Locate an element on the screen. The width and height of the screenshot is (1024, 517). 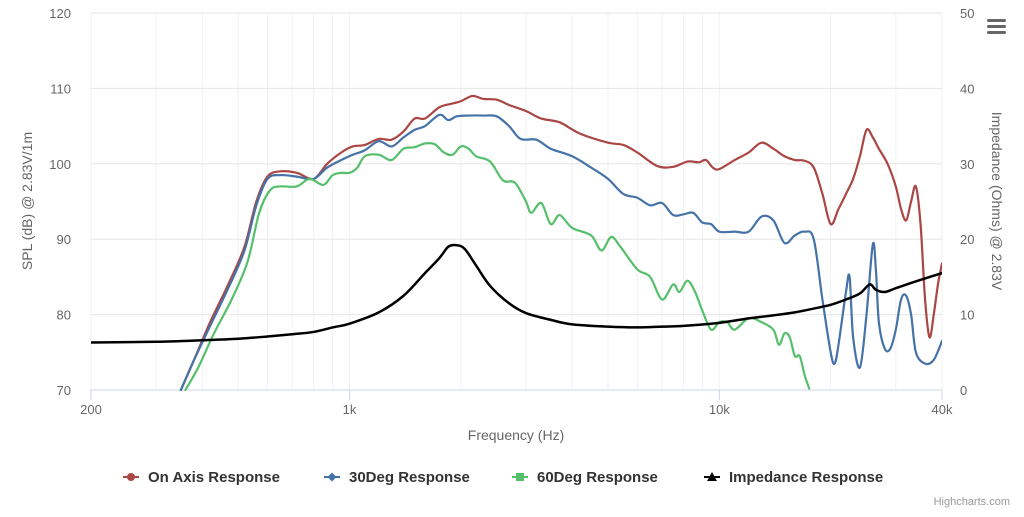
y2-tick-label: 50 is located at coordinates (967, 13).